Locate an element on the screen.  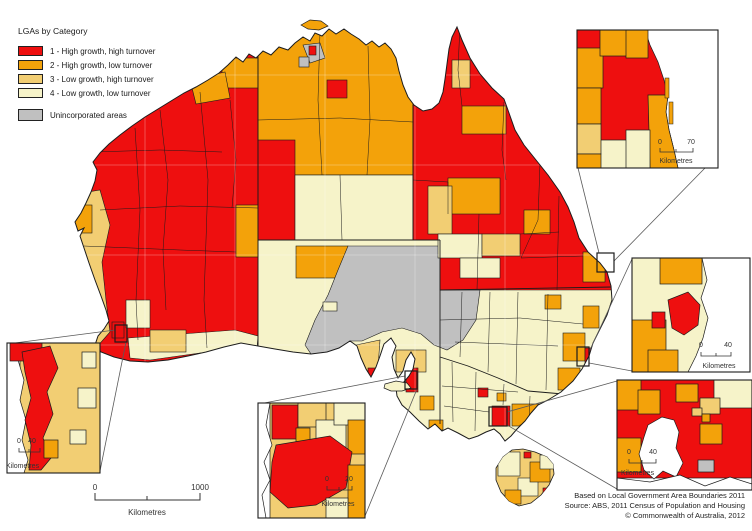
sa-unincorporated is located at coordinates (392, 300).